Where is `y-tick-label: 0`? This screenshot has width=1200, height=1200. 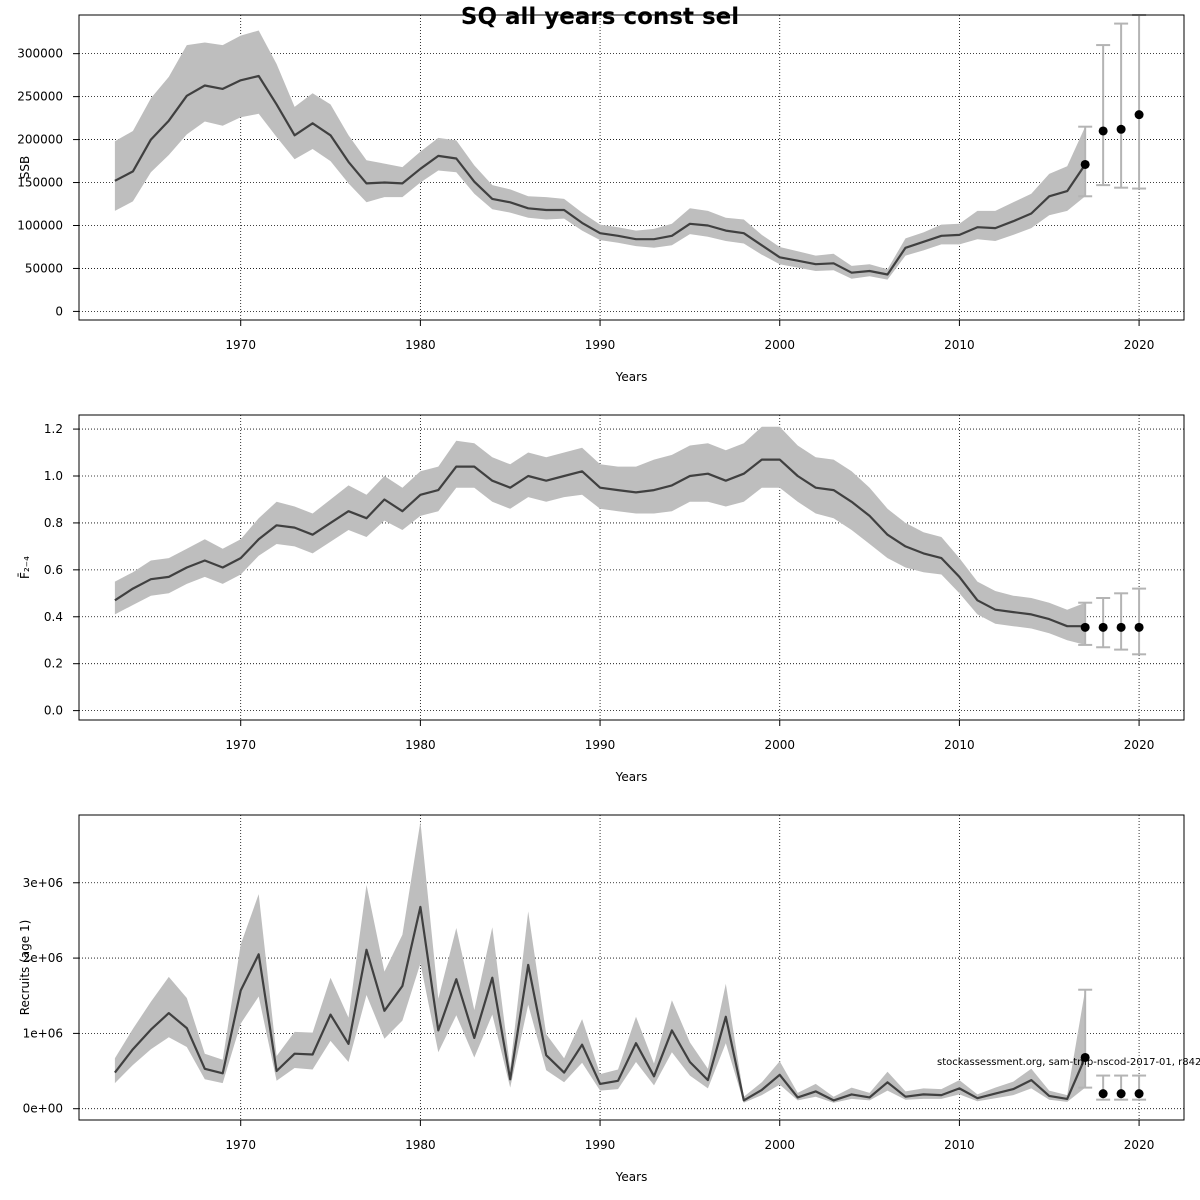
y-tick-label: 0 is located at coordinates (59, 311).